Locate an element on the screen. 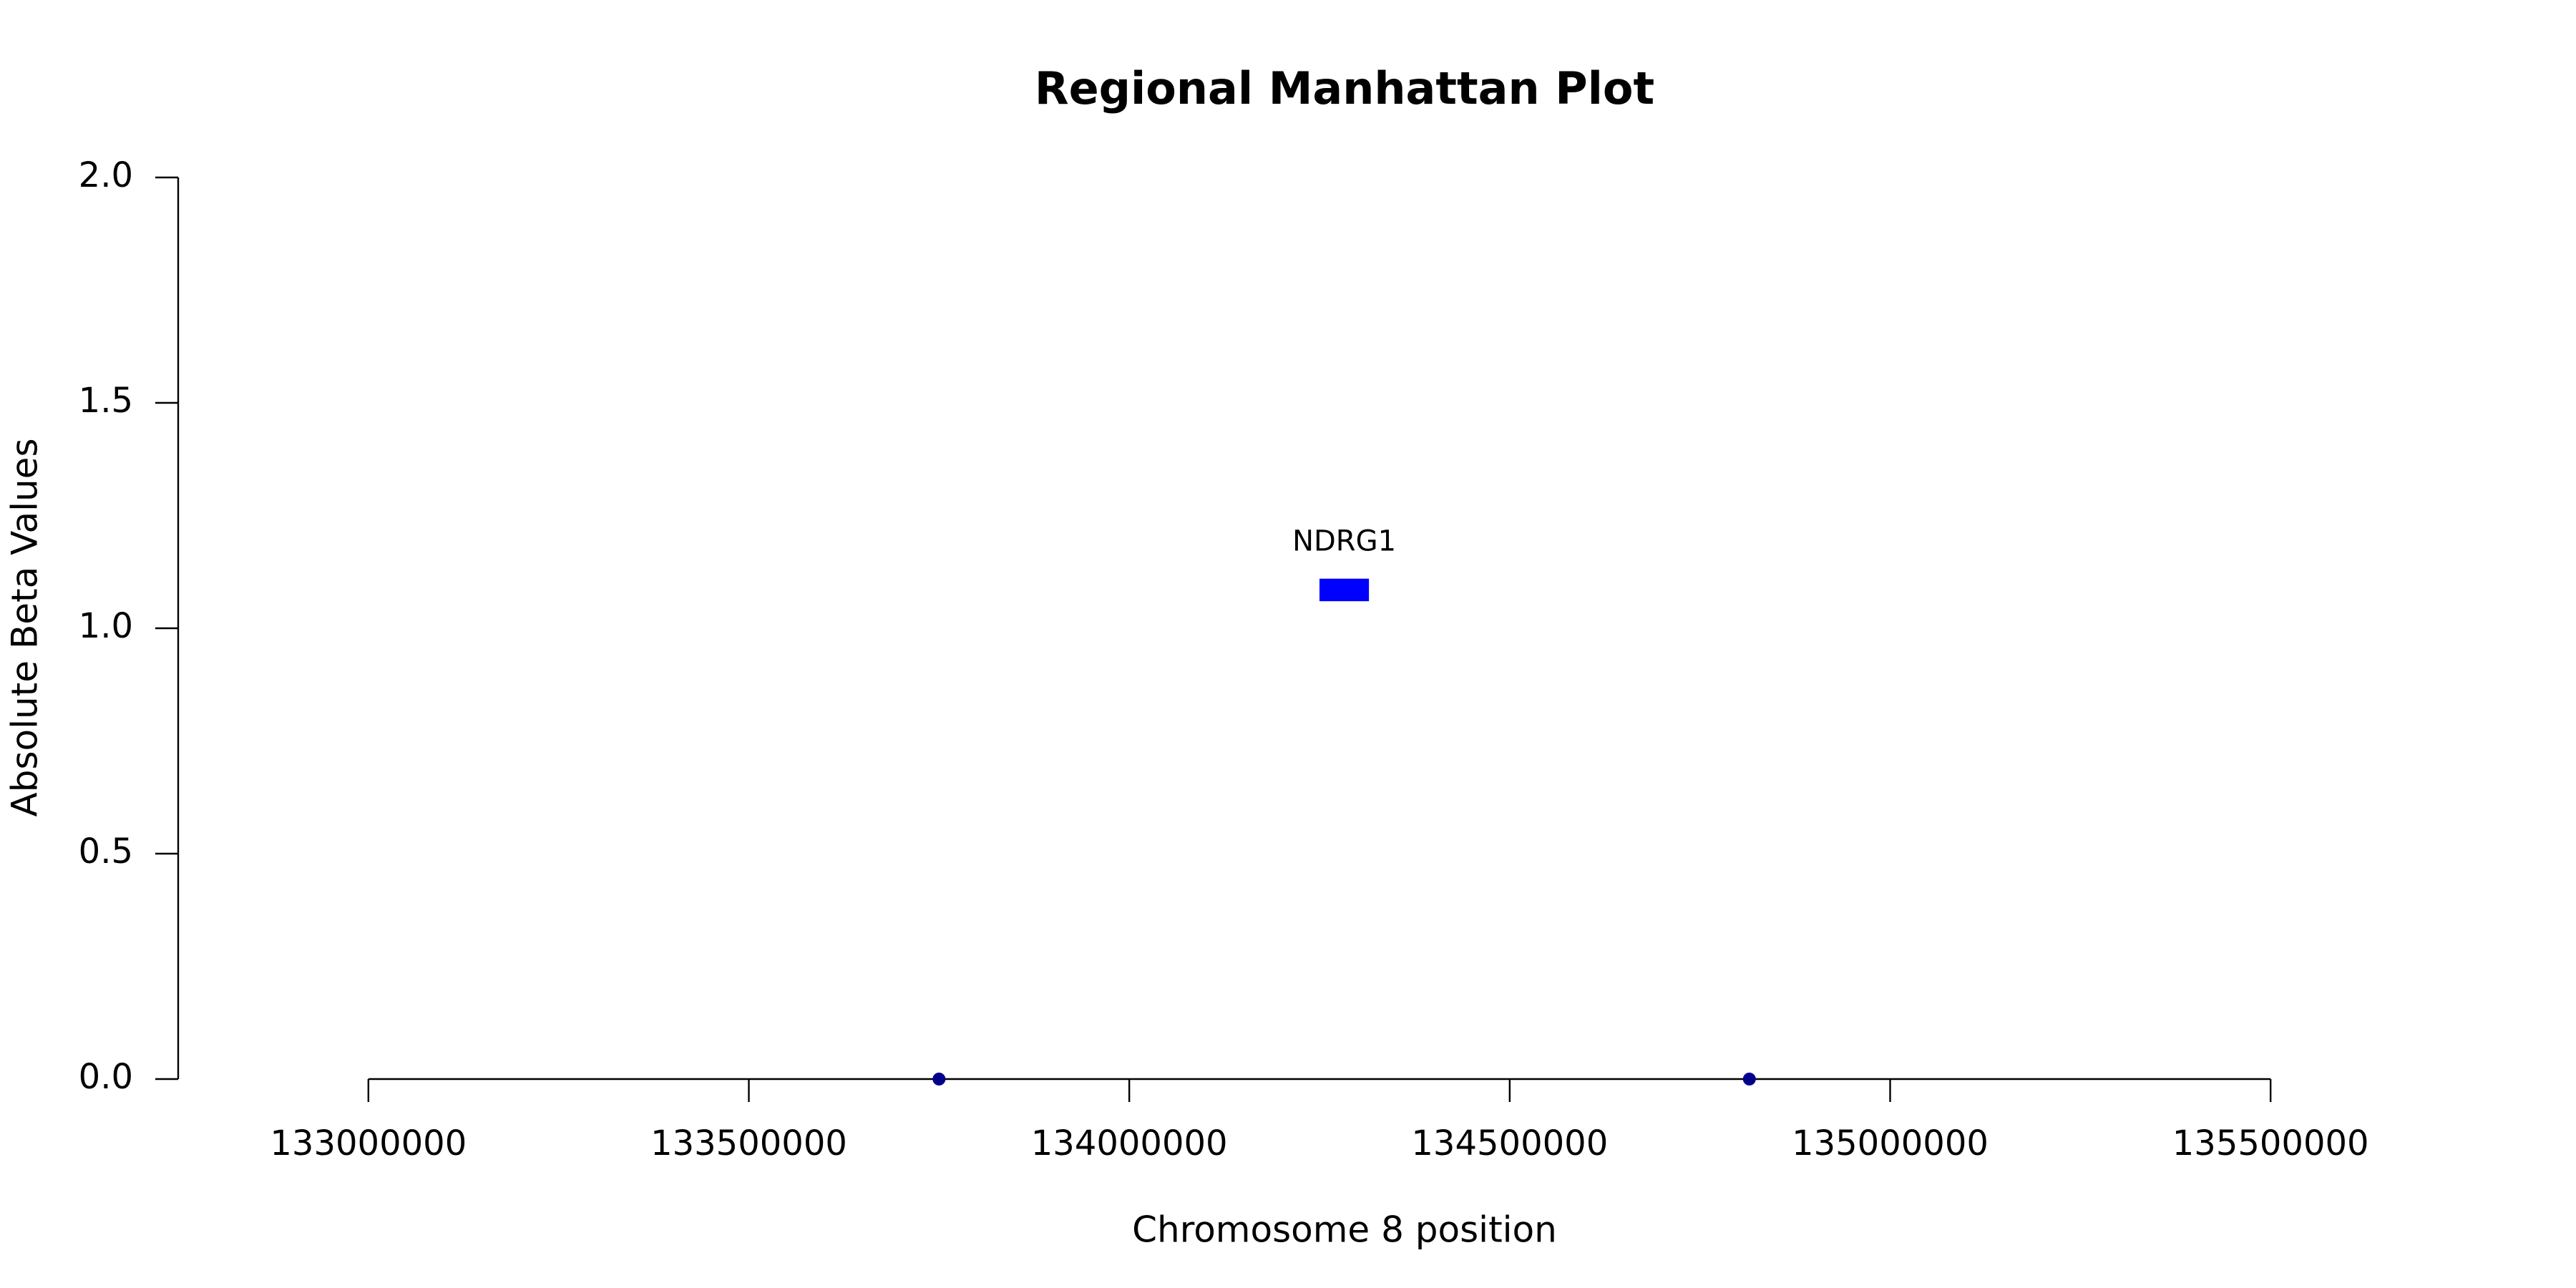  y-tick-label: 1.0 is located at coordinates (106, 626).